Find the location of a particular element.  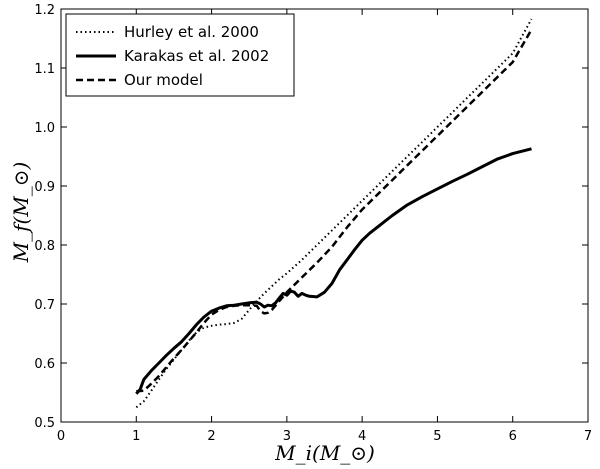

y-tick-label: 0.5 is located at coordinates (44, 423).